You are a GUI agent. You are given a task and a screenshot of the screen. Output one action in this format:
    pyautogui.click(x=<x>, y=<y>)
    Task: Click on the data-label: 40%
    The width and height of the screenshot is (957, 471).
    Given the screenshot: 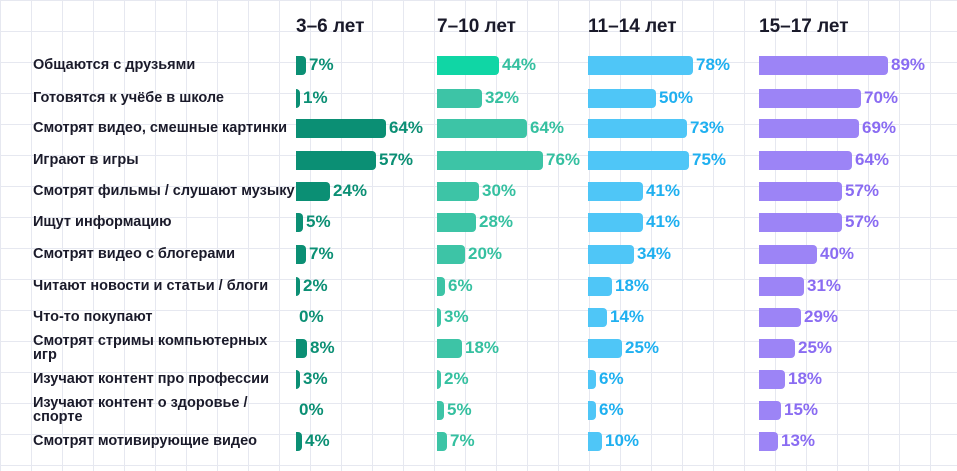 What is the action you would take?
    pyautogui.click(x=837, y=253)
    